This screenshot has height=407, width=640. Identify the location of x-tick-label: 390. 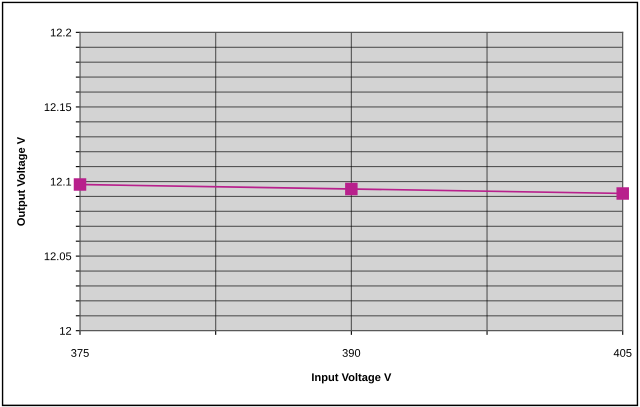
(351, 353).